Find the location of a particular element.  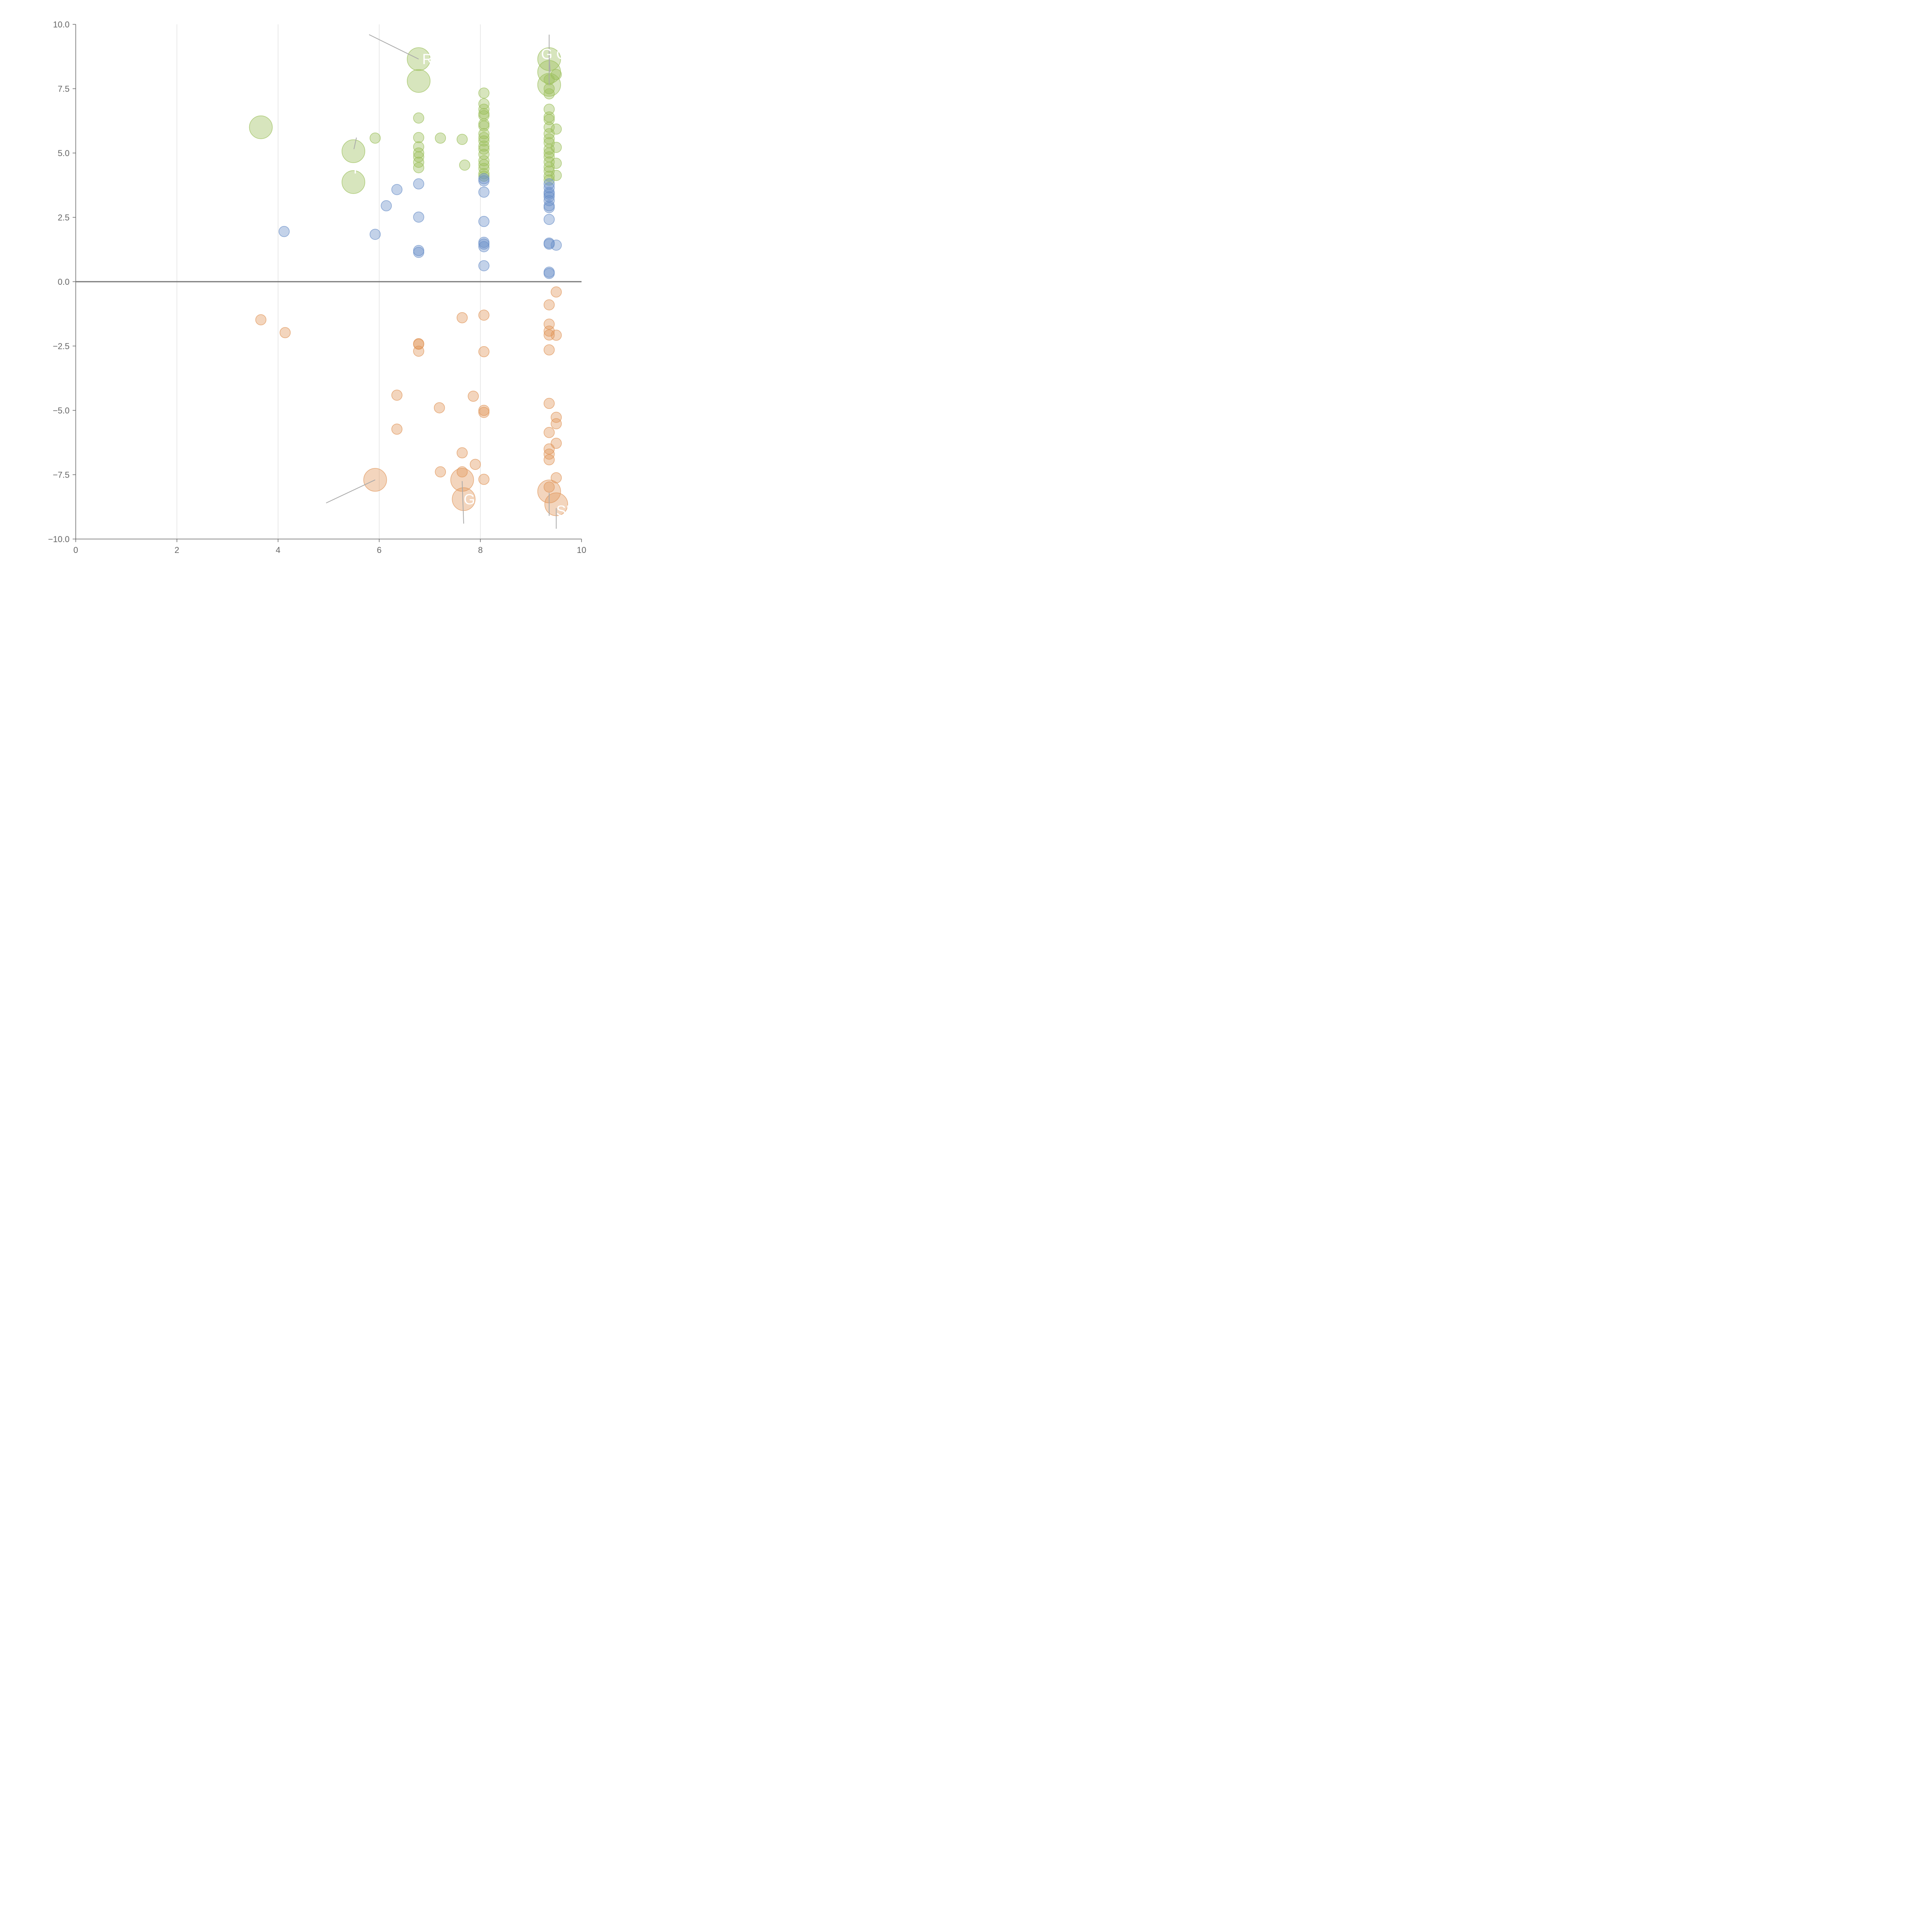

y-tick-label: −2.5 is located at coordinates (62, 346).